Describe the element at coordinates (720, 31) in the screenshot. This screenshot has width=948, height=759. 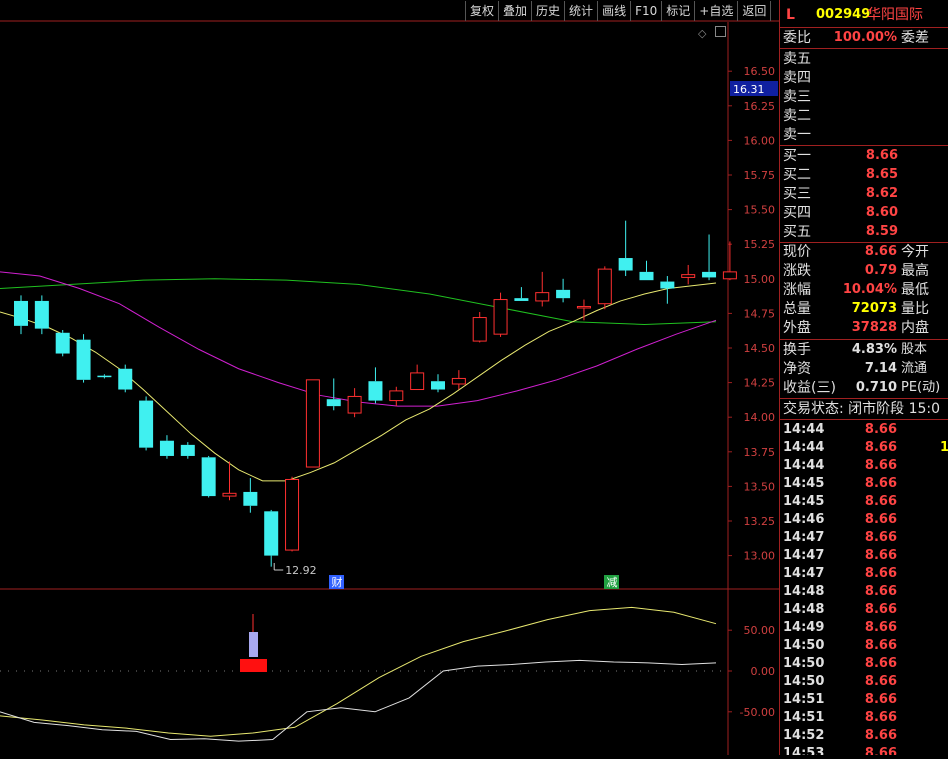
I see `window-square-icon` at that location.